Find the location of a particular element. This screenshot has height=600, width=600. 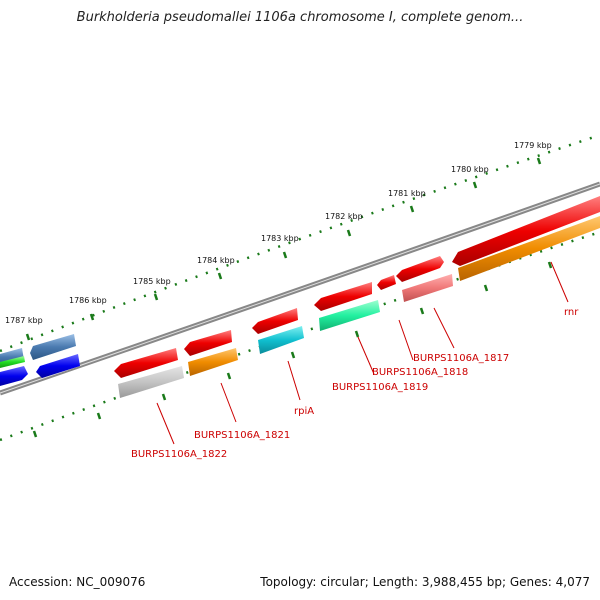

accession-info: Accession: NC_009076 is located at coordinates (77, 582).